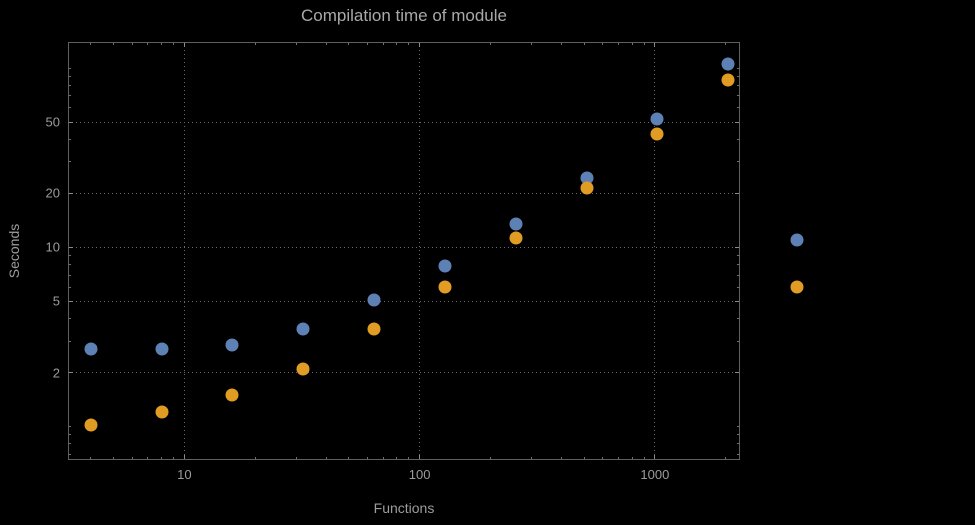  I want to click on x-tick-label: 1000, so click(655, 474).